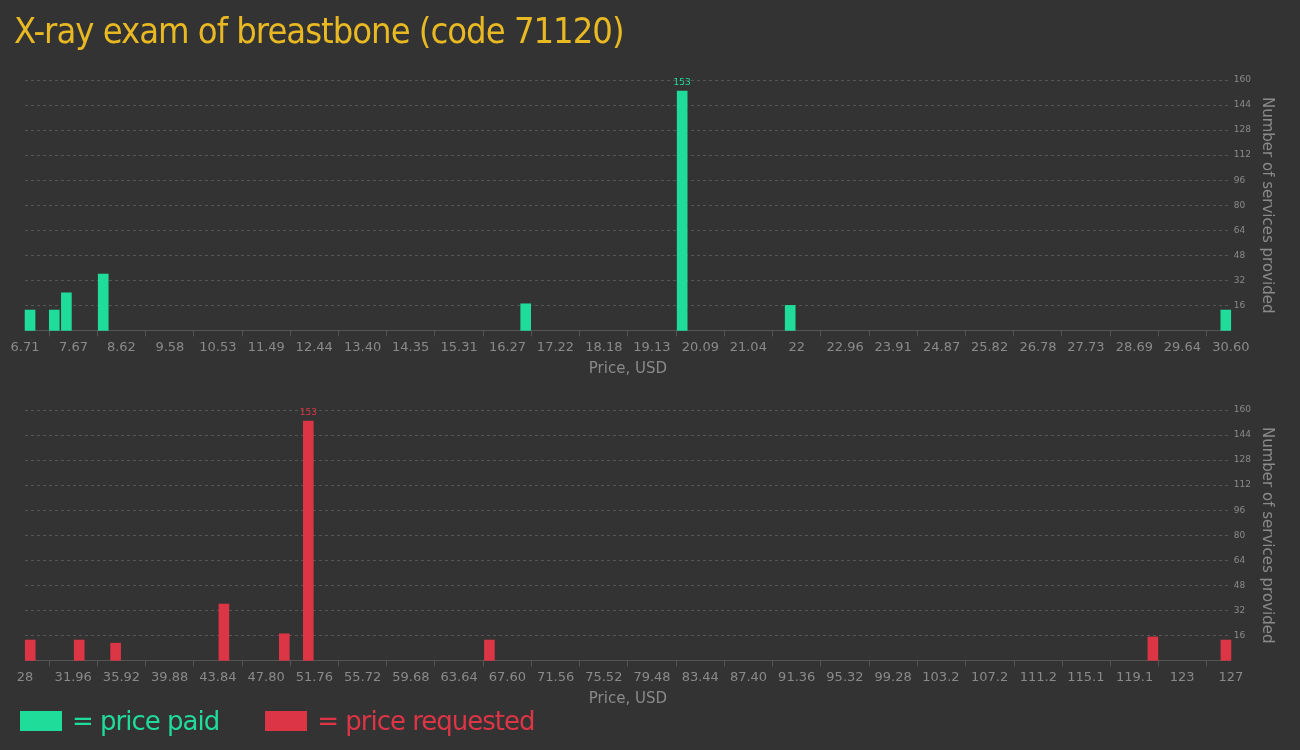 This screenshot has height=750, width=1300. What do you see at coordinates (411, 346) in the screenshot?
I see `x-tick-label: 14.35` at bounding box center [411, 346].